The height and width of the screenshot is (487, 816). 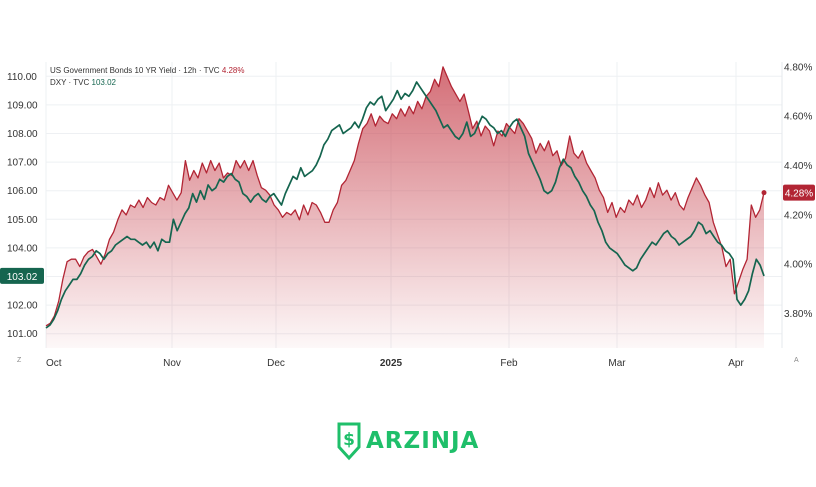 What do you see at coordinates (22, 163) in the screenshot?
I see `left-tick-label-6: 107.00` at bounding box center [22, 163].